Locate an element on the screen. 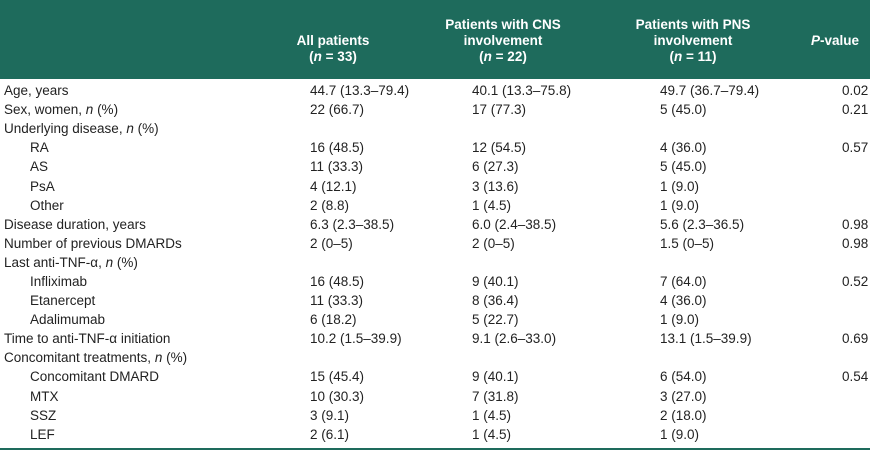 This screenshot has width=870, height=450. cell-cns: 6 (27.3) is located at coordinates (495, 167).